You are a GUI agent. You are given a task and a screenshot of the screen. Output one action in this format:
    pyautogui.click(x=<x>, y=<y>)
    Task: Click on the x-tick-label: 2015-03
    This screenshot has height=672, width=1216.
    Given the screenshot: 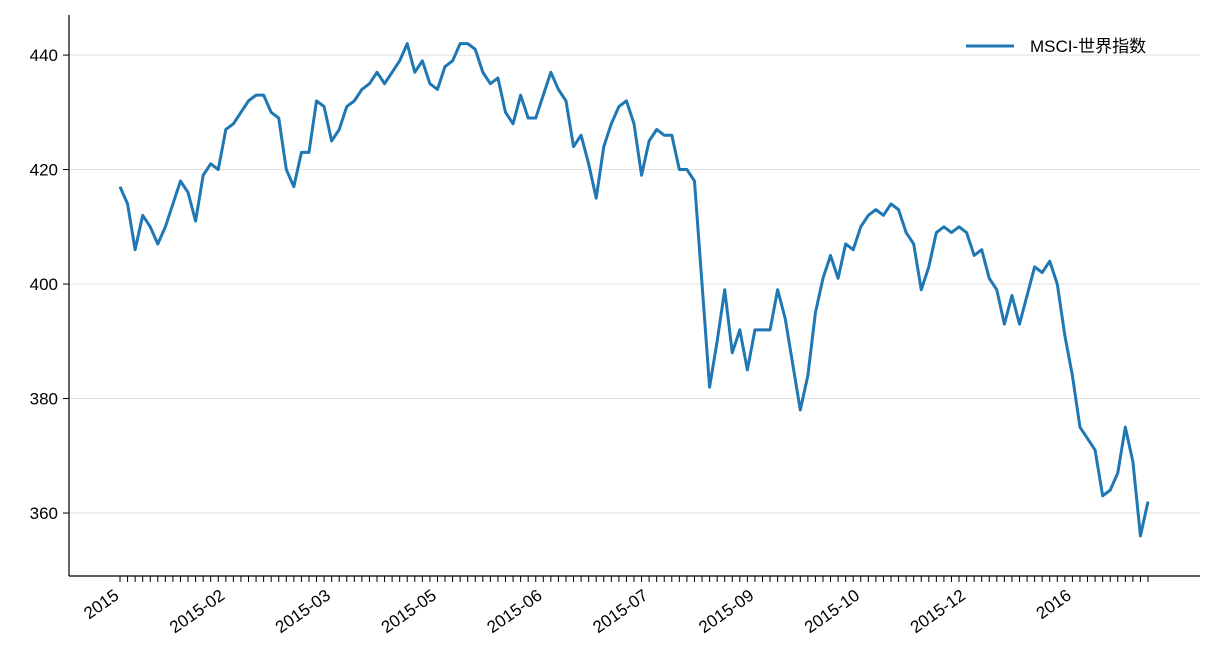 What is the action you would take?
    pyautogui.click(x=303, y=611)
    